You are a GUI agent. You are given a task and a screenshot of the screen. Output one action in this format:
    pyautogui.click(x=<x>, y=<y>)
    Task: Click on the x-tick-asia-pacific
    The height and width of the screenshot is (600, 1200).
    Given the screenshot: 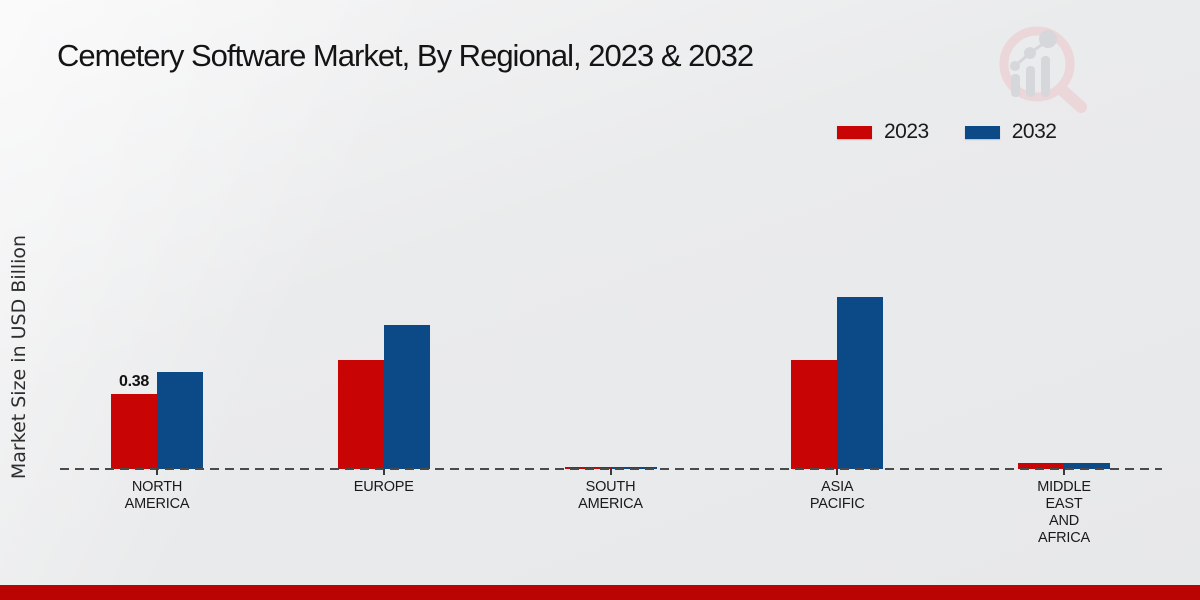 What is the action you would take?
    pyautogui.click(x=837, y=472)
    